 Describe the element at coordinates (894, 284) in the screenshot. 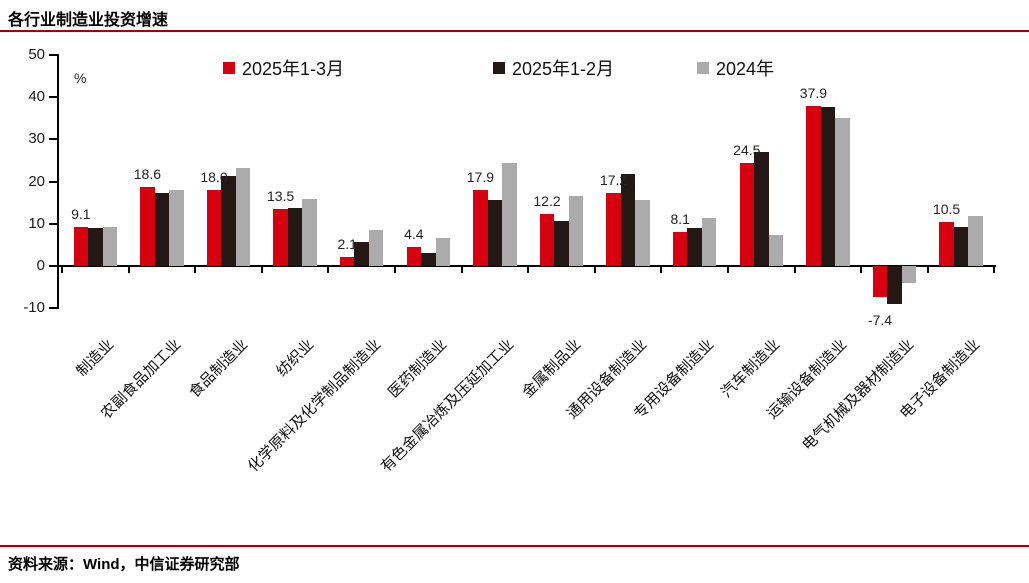

I see `bar-2025年1-2月-电气机械及器材制造业` at that location.